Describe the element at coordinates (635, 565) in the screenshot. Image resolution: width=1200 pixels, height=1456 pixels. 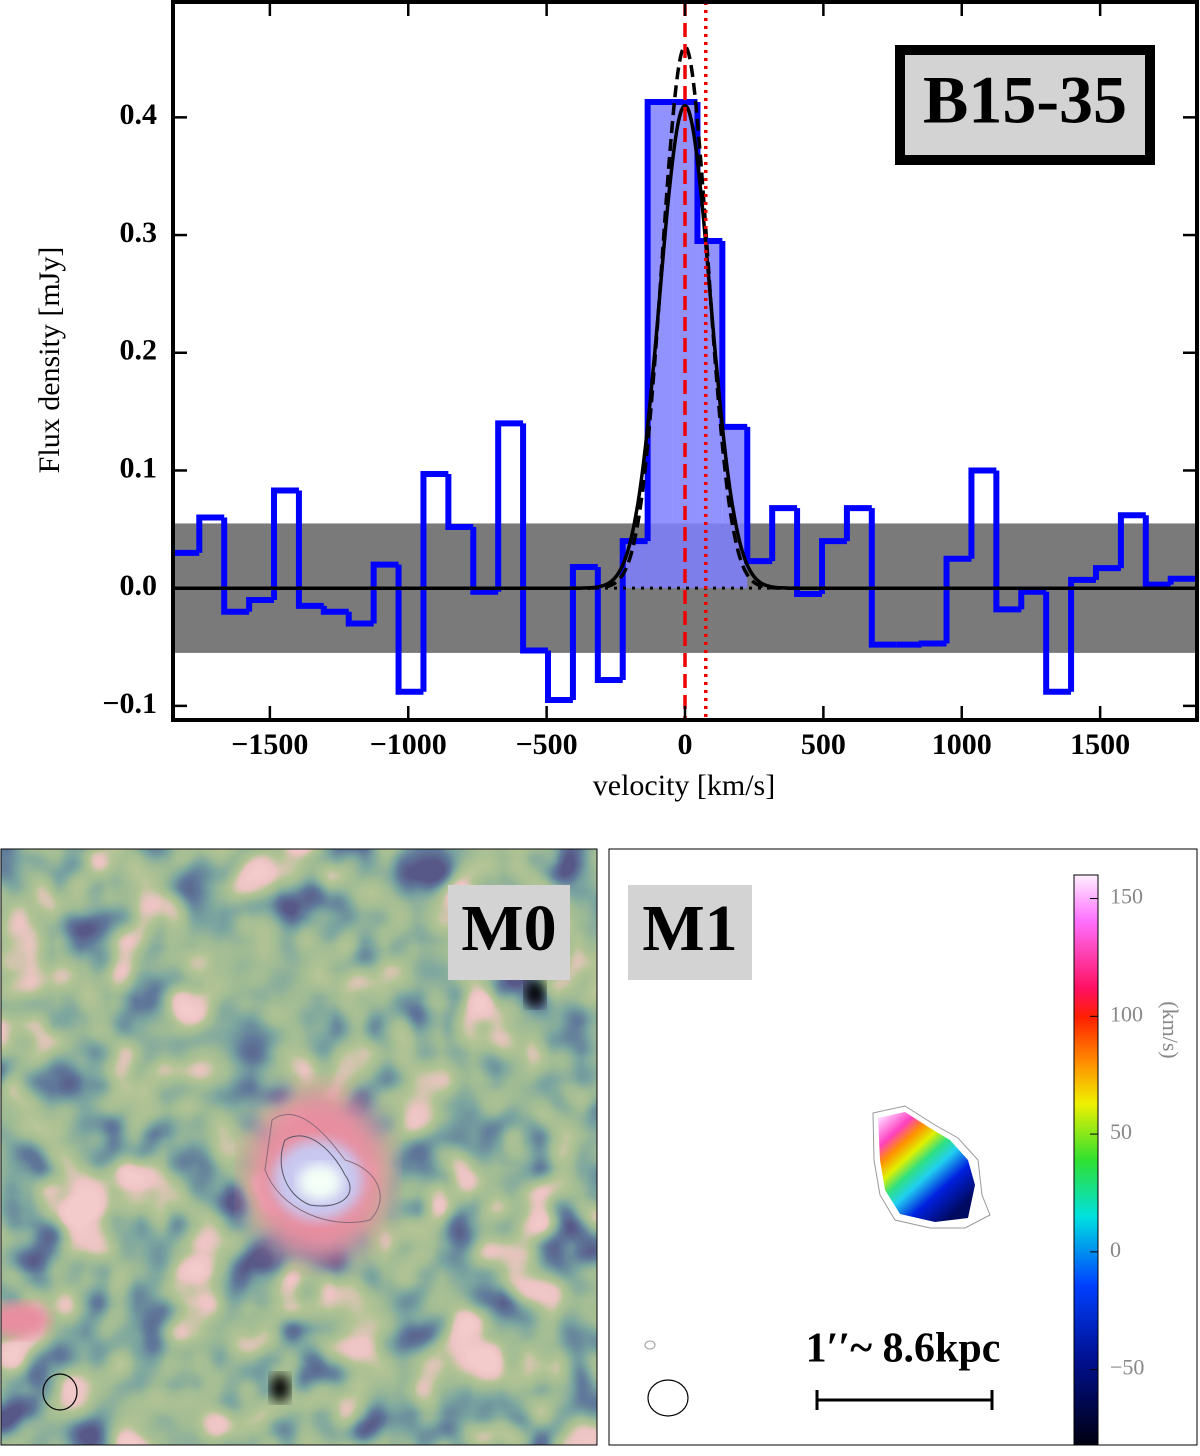
I see `line-fill` at that location.